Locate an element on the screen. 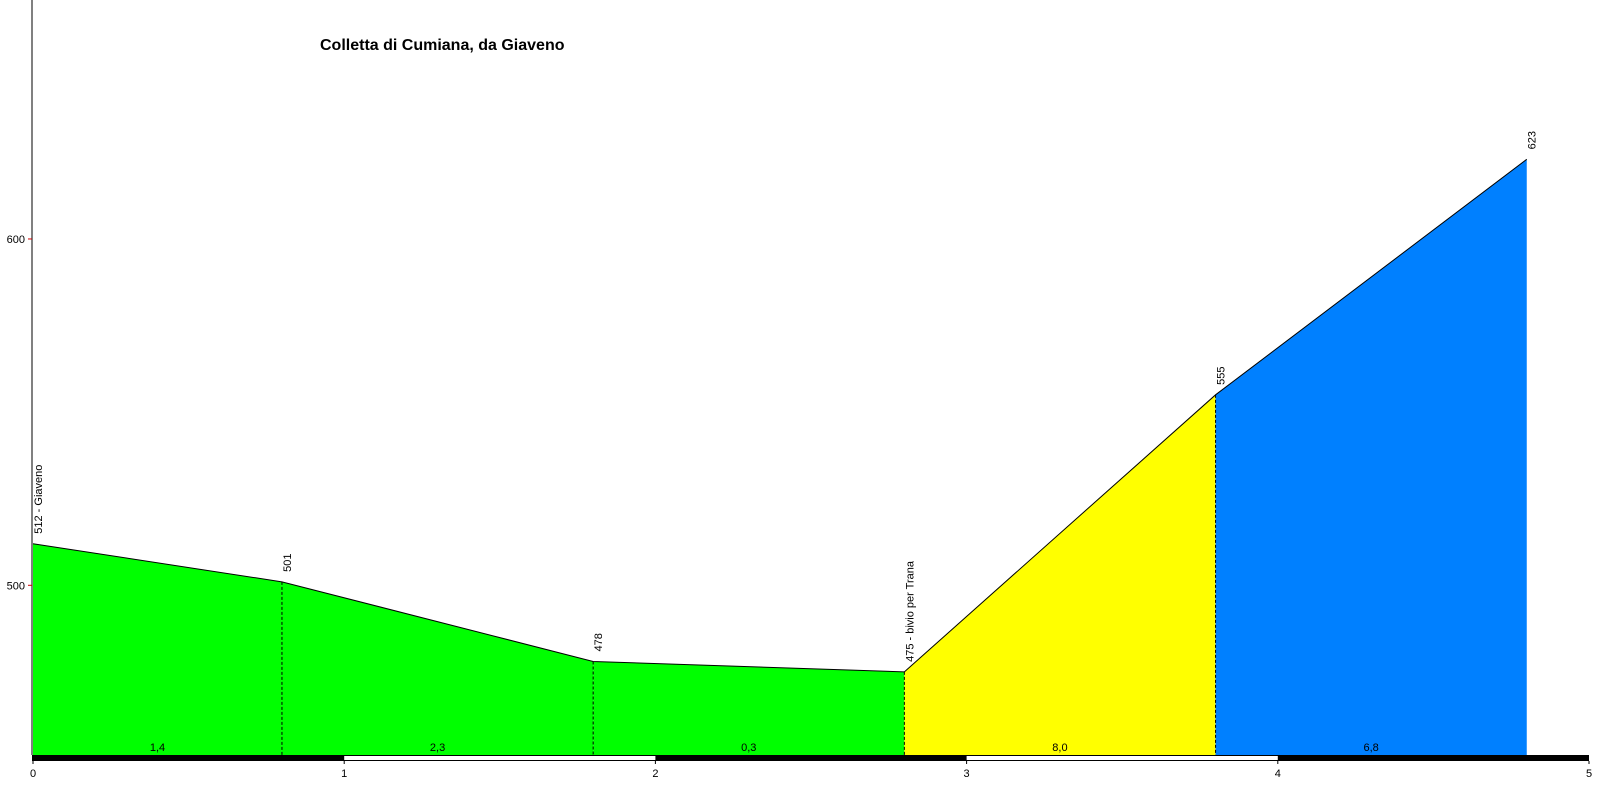  x-tick-label: 1 is located at coordinates (344, 774).